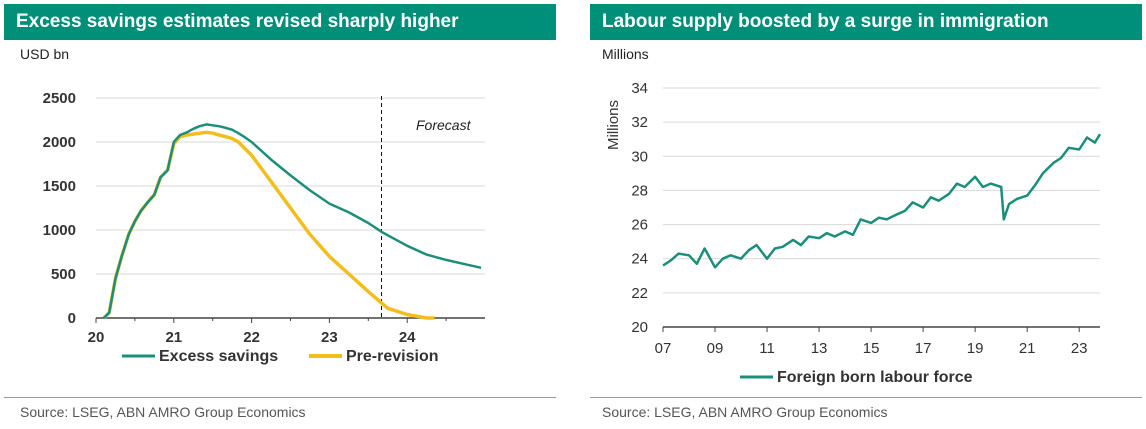 The width and height of the screenshot is (1146, 429). I want to click on y-unit-label: Millions, so click(625, 54).